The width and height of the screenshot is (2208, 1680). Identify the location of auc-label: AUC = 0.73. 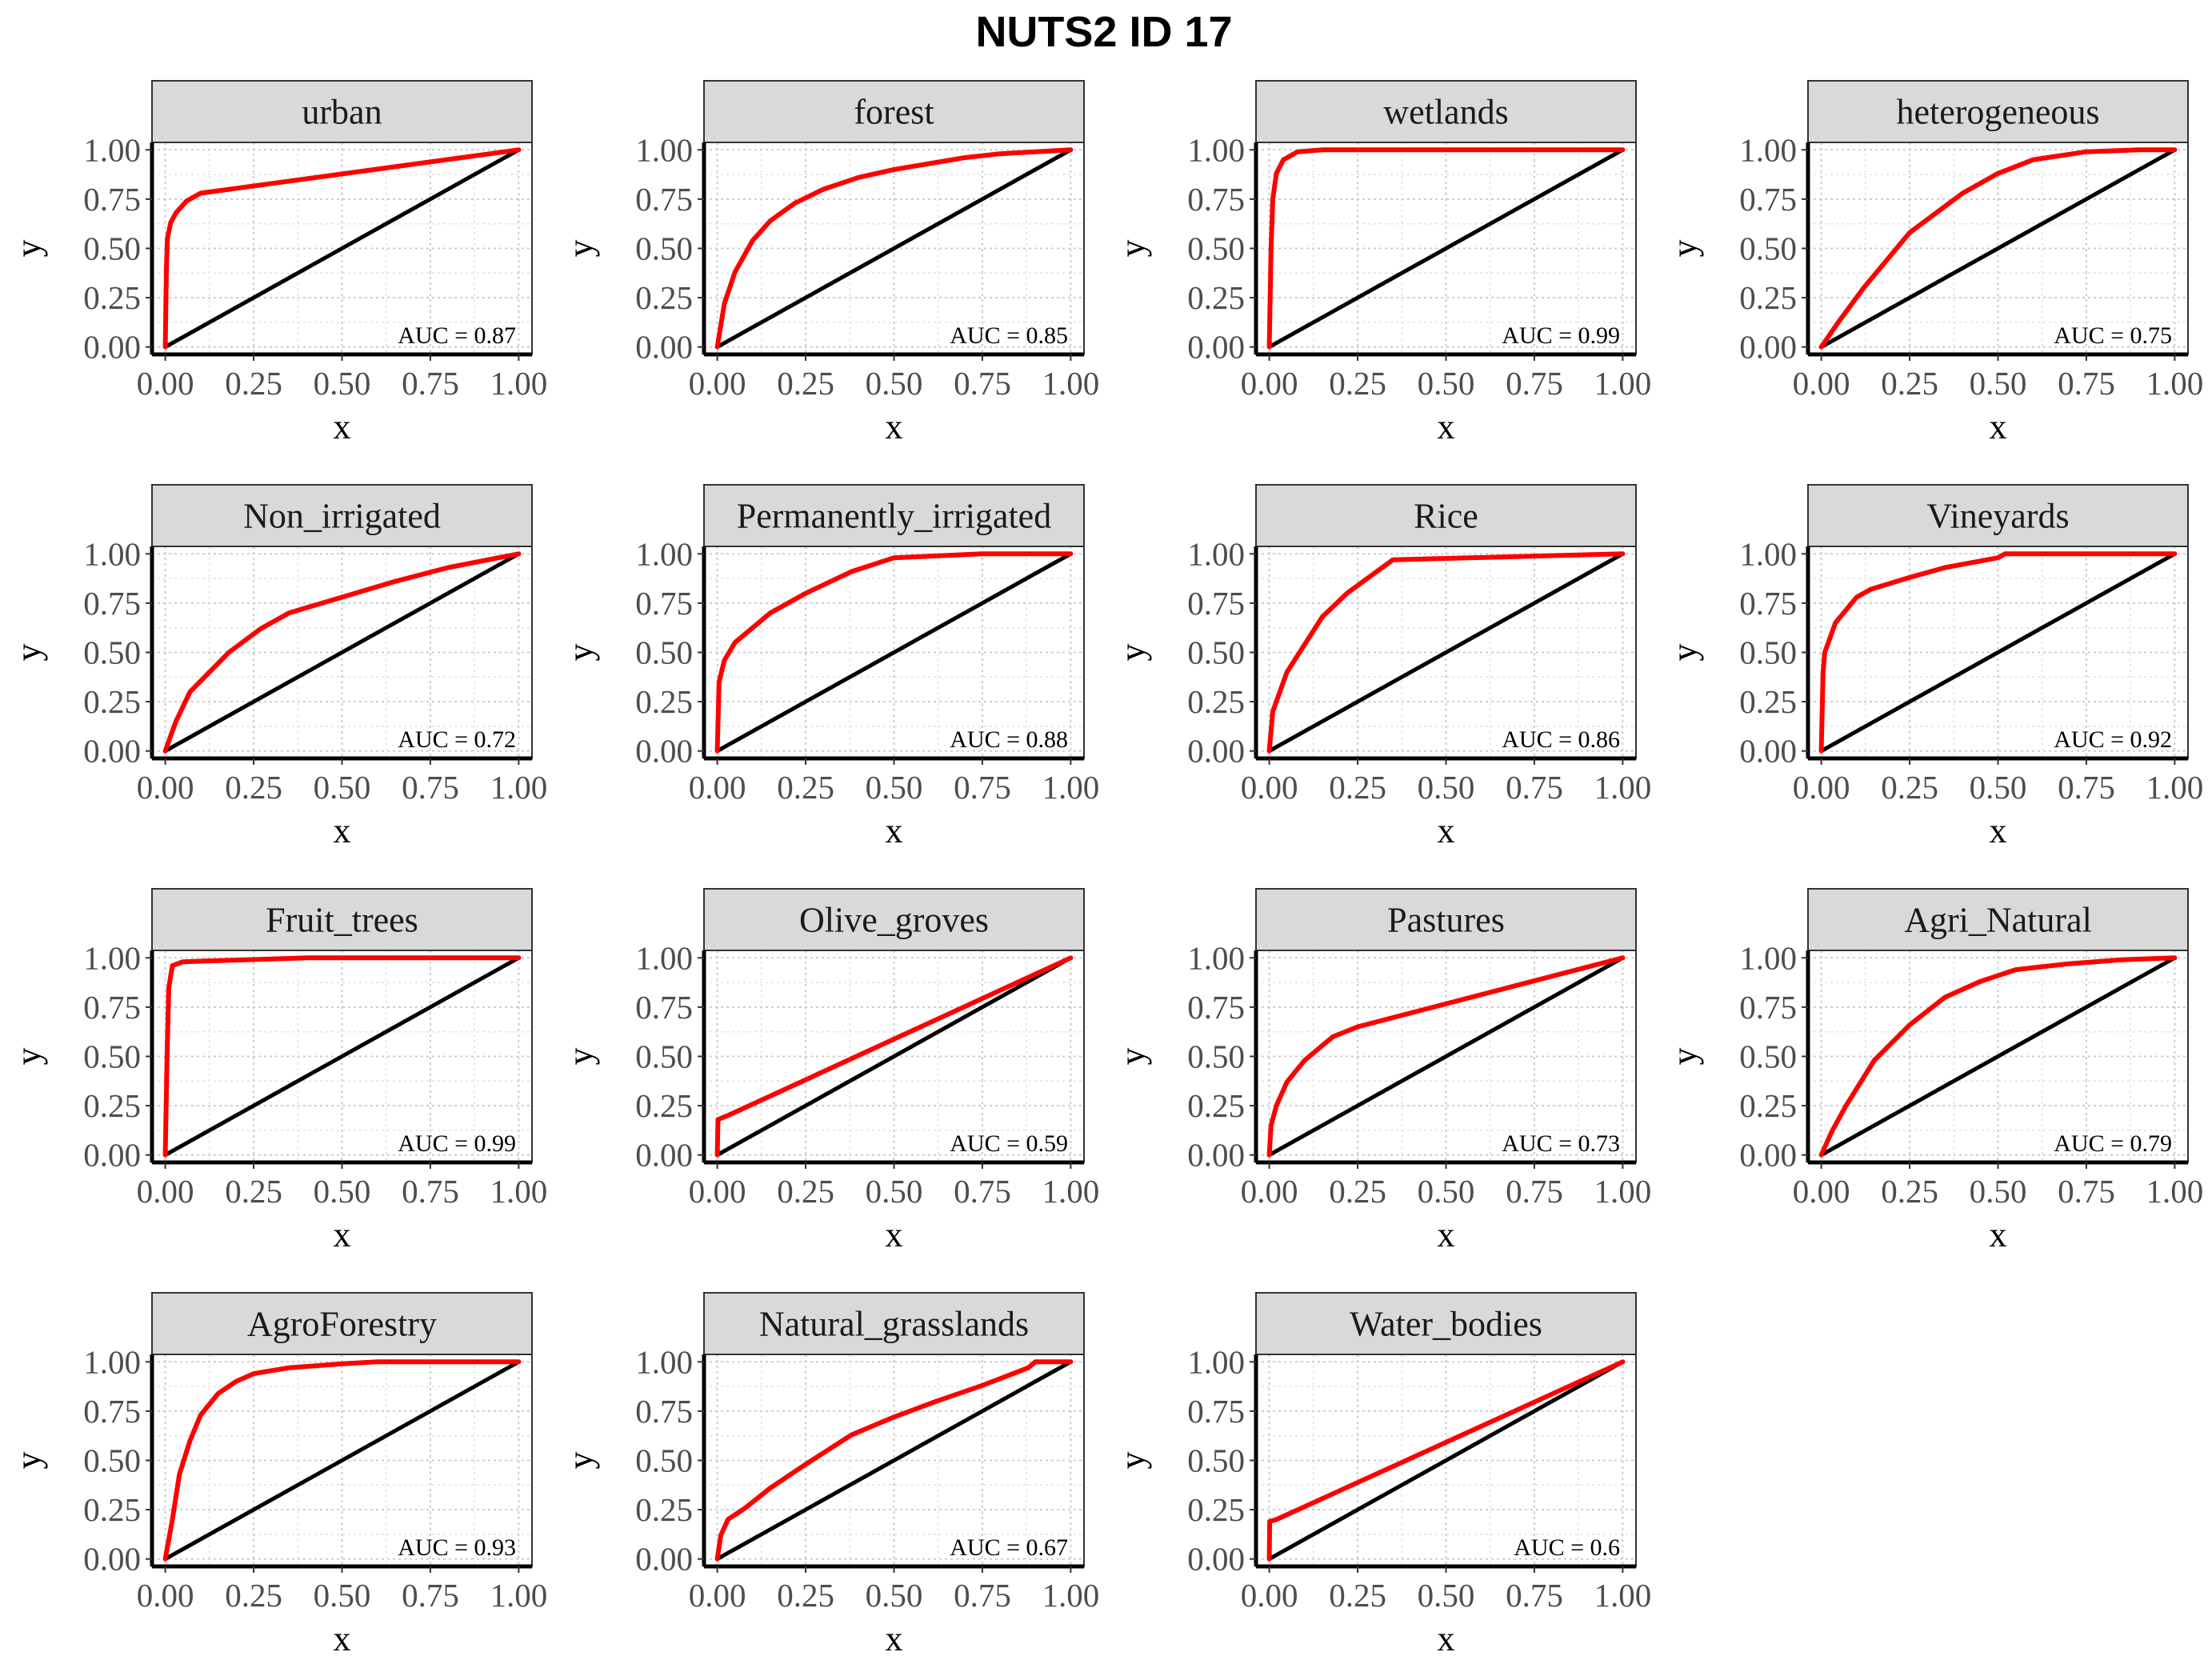
(1561, 1143).